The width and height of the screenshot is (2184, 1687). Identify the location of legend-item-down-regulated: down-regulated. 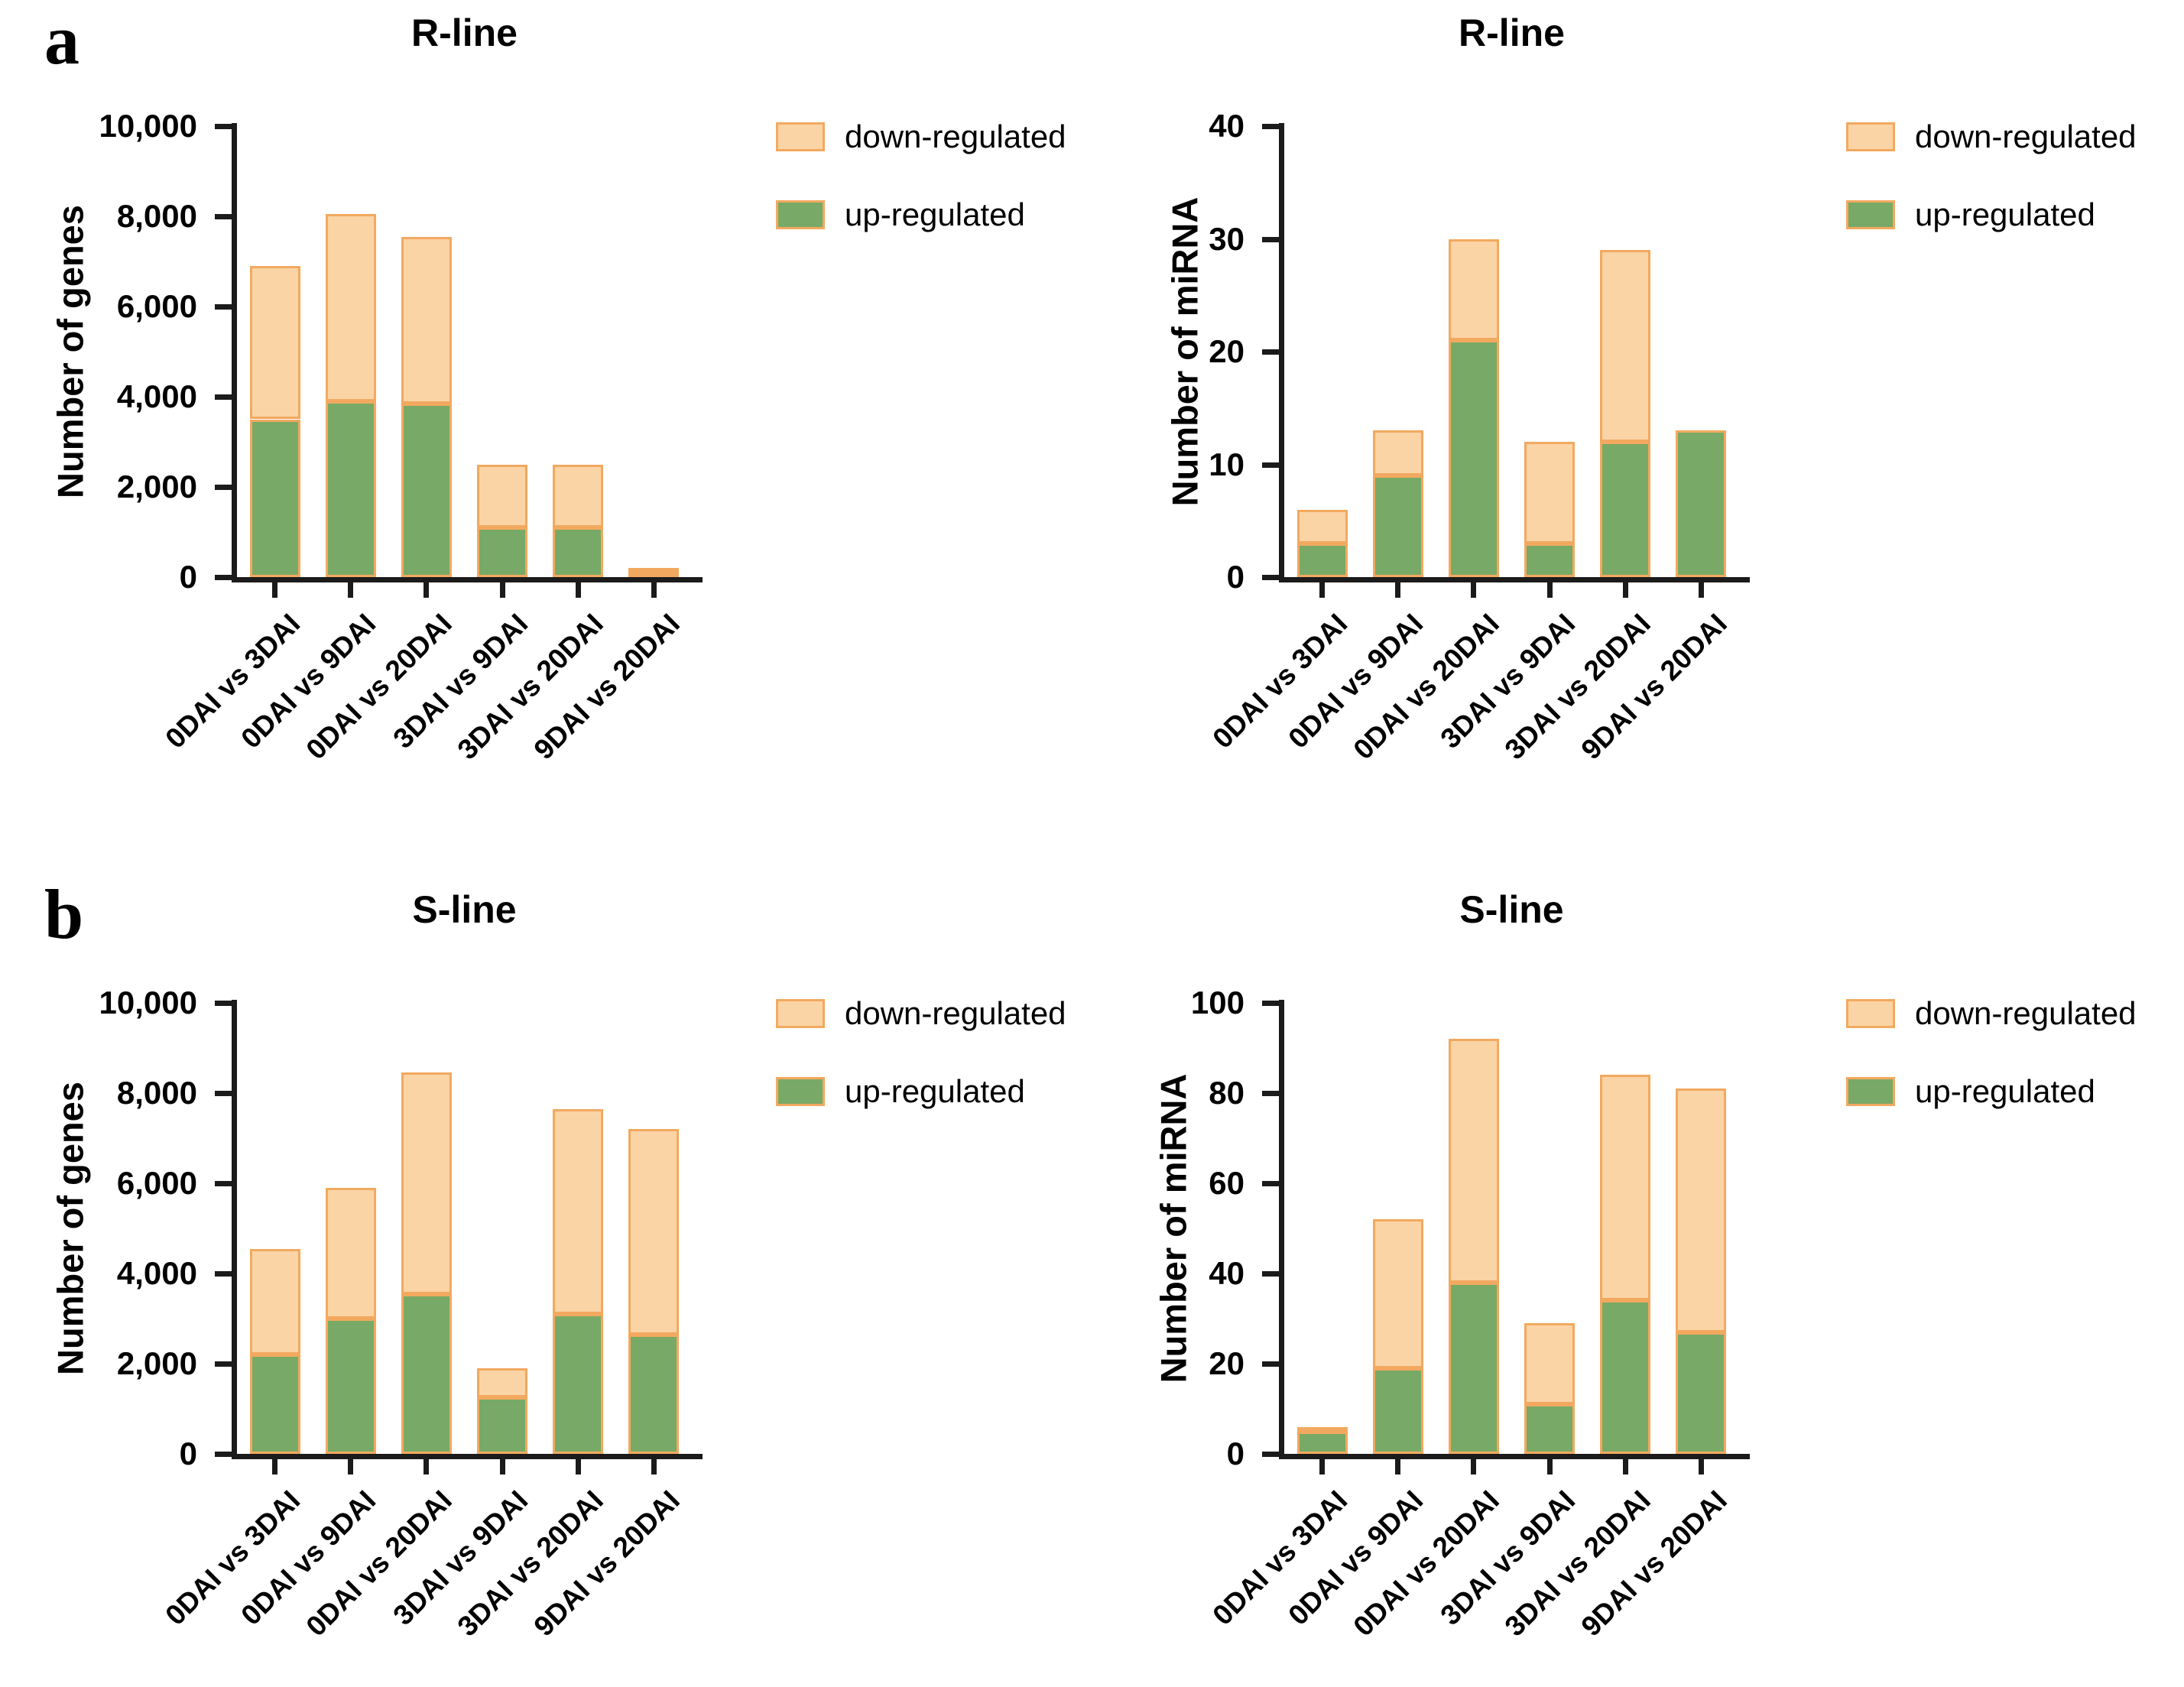
(921, 137).